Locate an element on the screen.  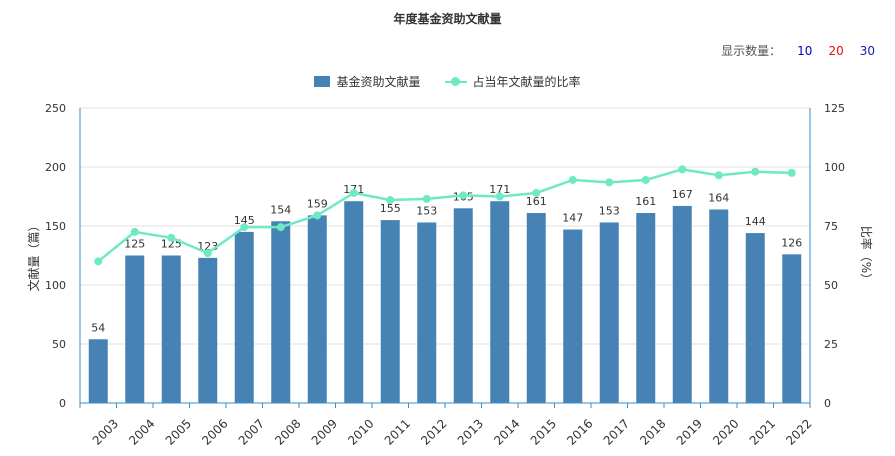
y-tick-label: 100 is located at coordinates (55, 285).